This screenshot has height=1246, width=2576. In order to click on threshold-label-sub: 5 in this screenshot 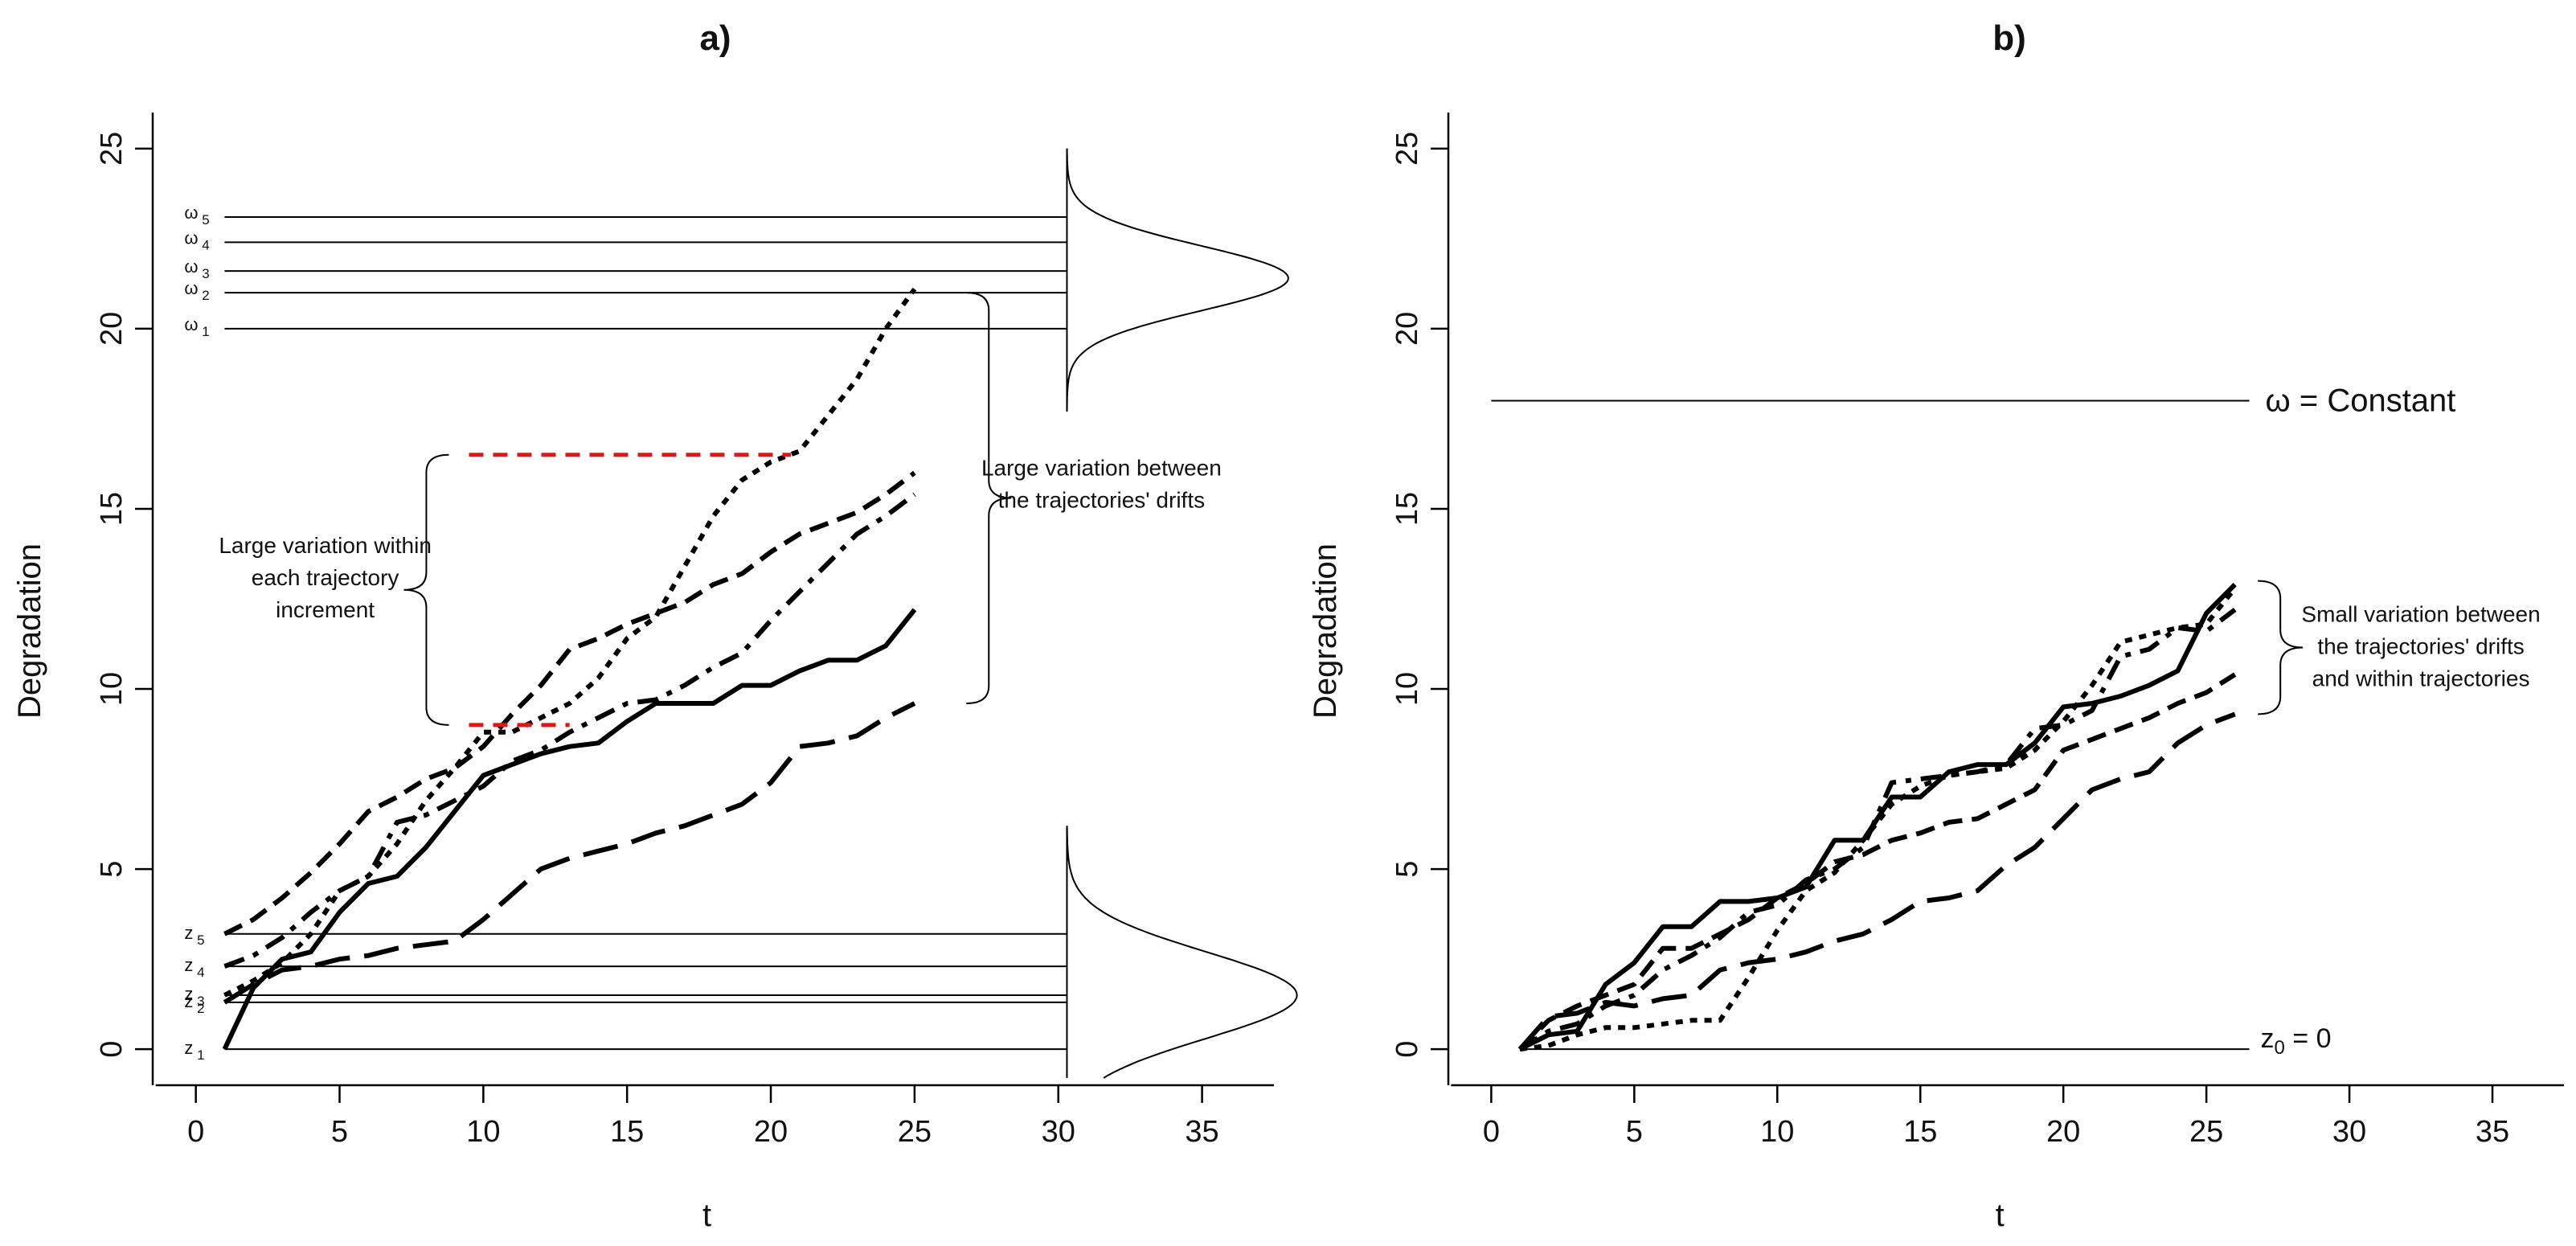, I will do `click(204, 219)`.